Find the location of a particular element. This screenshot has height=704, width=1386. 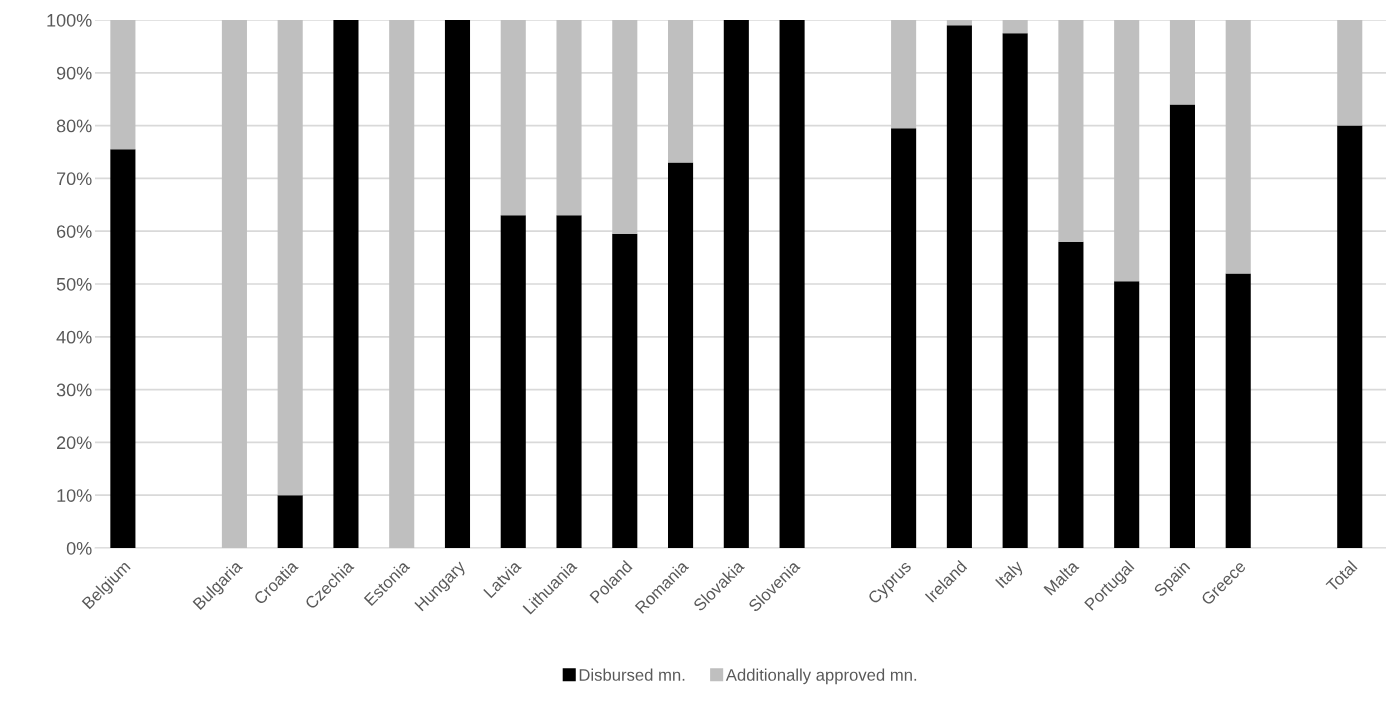

x-tick-label: Italy is located at coordinates (1010, 575).